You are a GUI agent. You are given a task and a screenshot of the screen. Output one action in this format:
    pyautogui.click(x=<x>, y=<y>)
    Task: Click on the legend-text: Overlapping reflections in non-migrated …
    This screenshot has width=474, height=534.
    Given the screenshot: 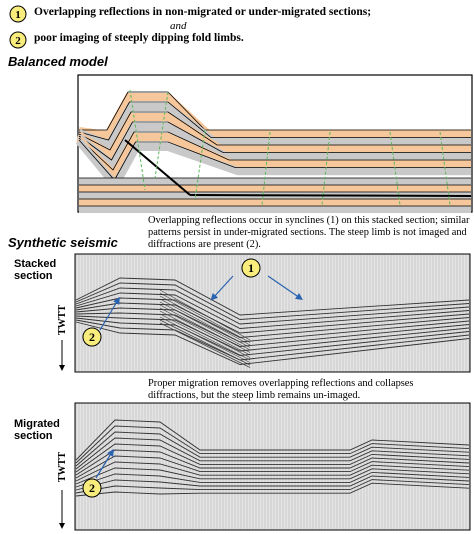 What is the action you would take?
    pyautogui.click(x=203, y=12)
    